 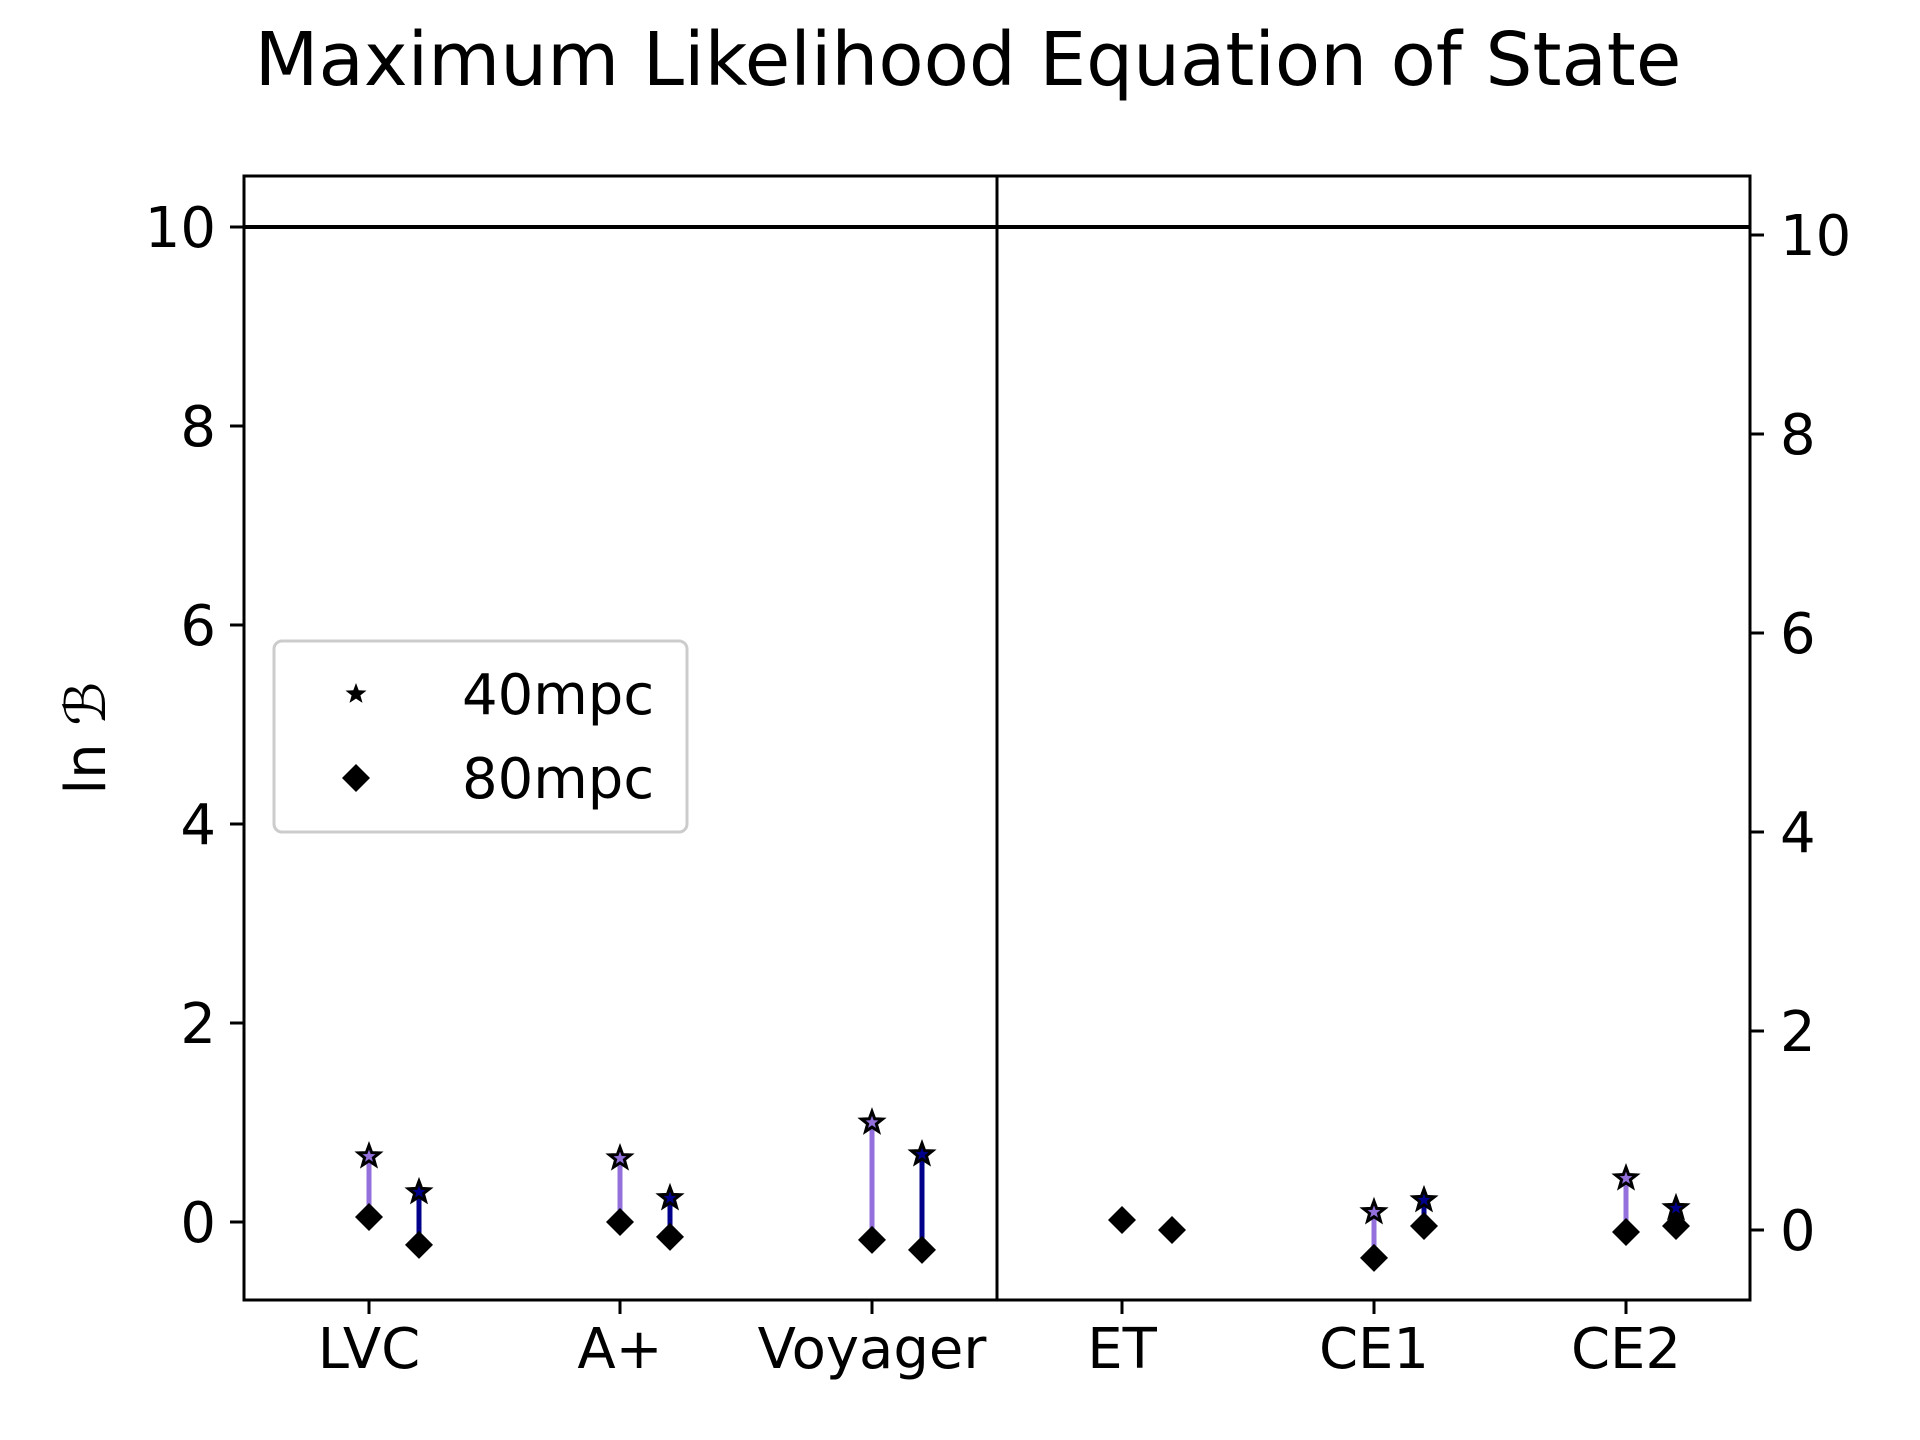 What do you see at coordinates (369, 1349) in the screenshot?
I see `x-tick-label: LVC` at bounding box center [369, 1349].